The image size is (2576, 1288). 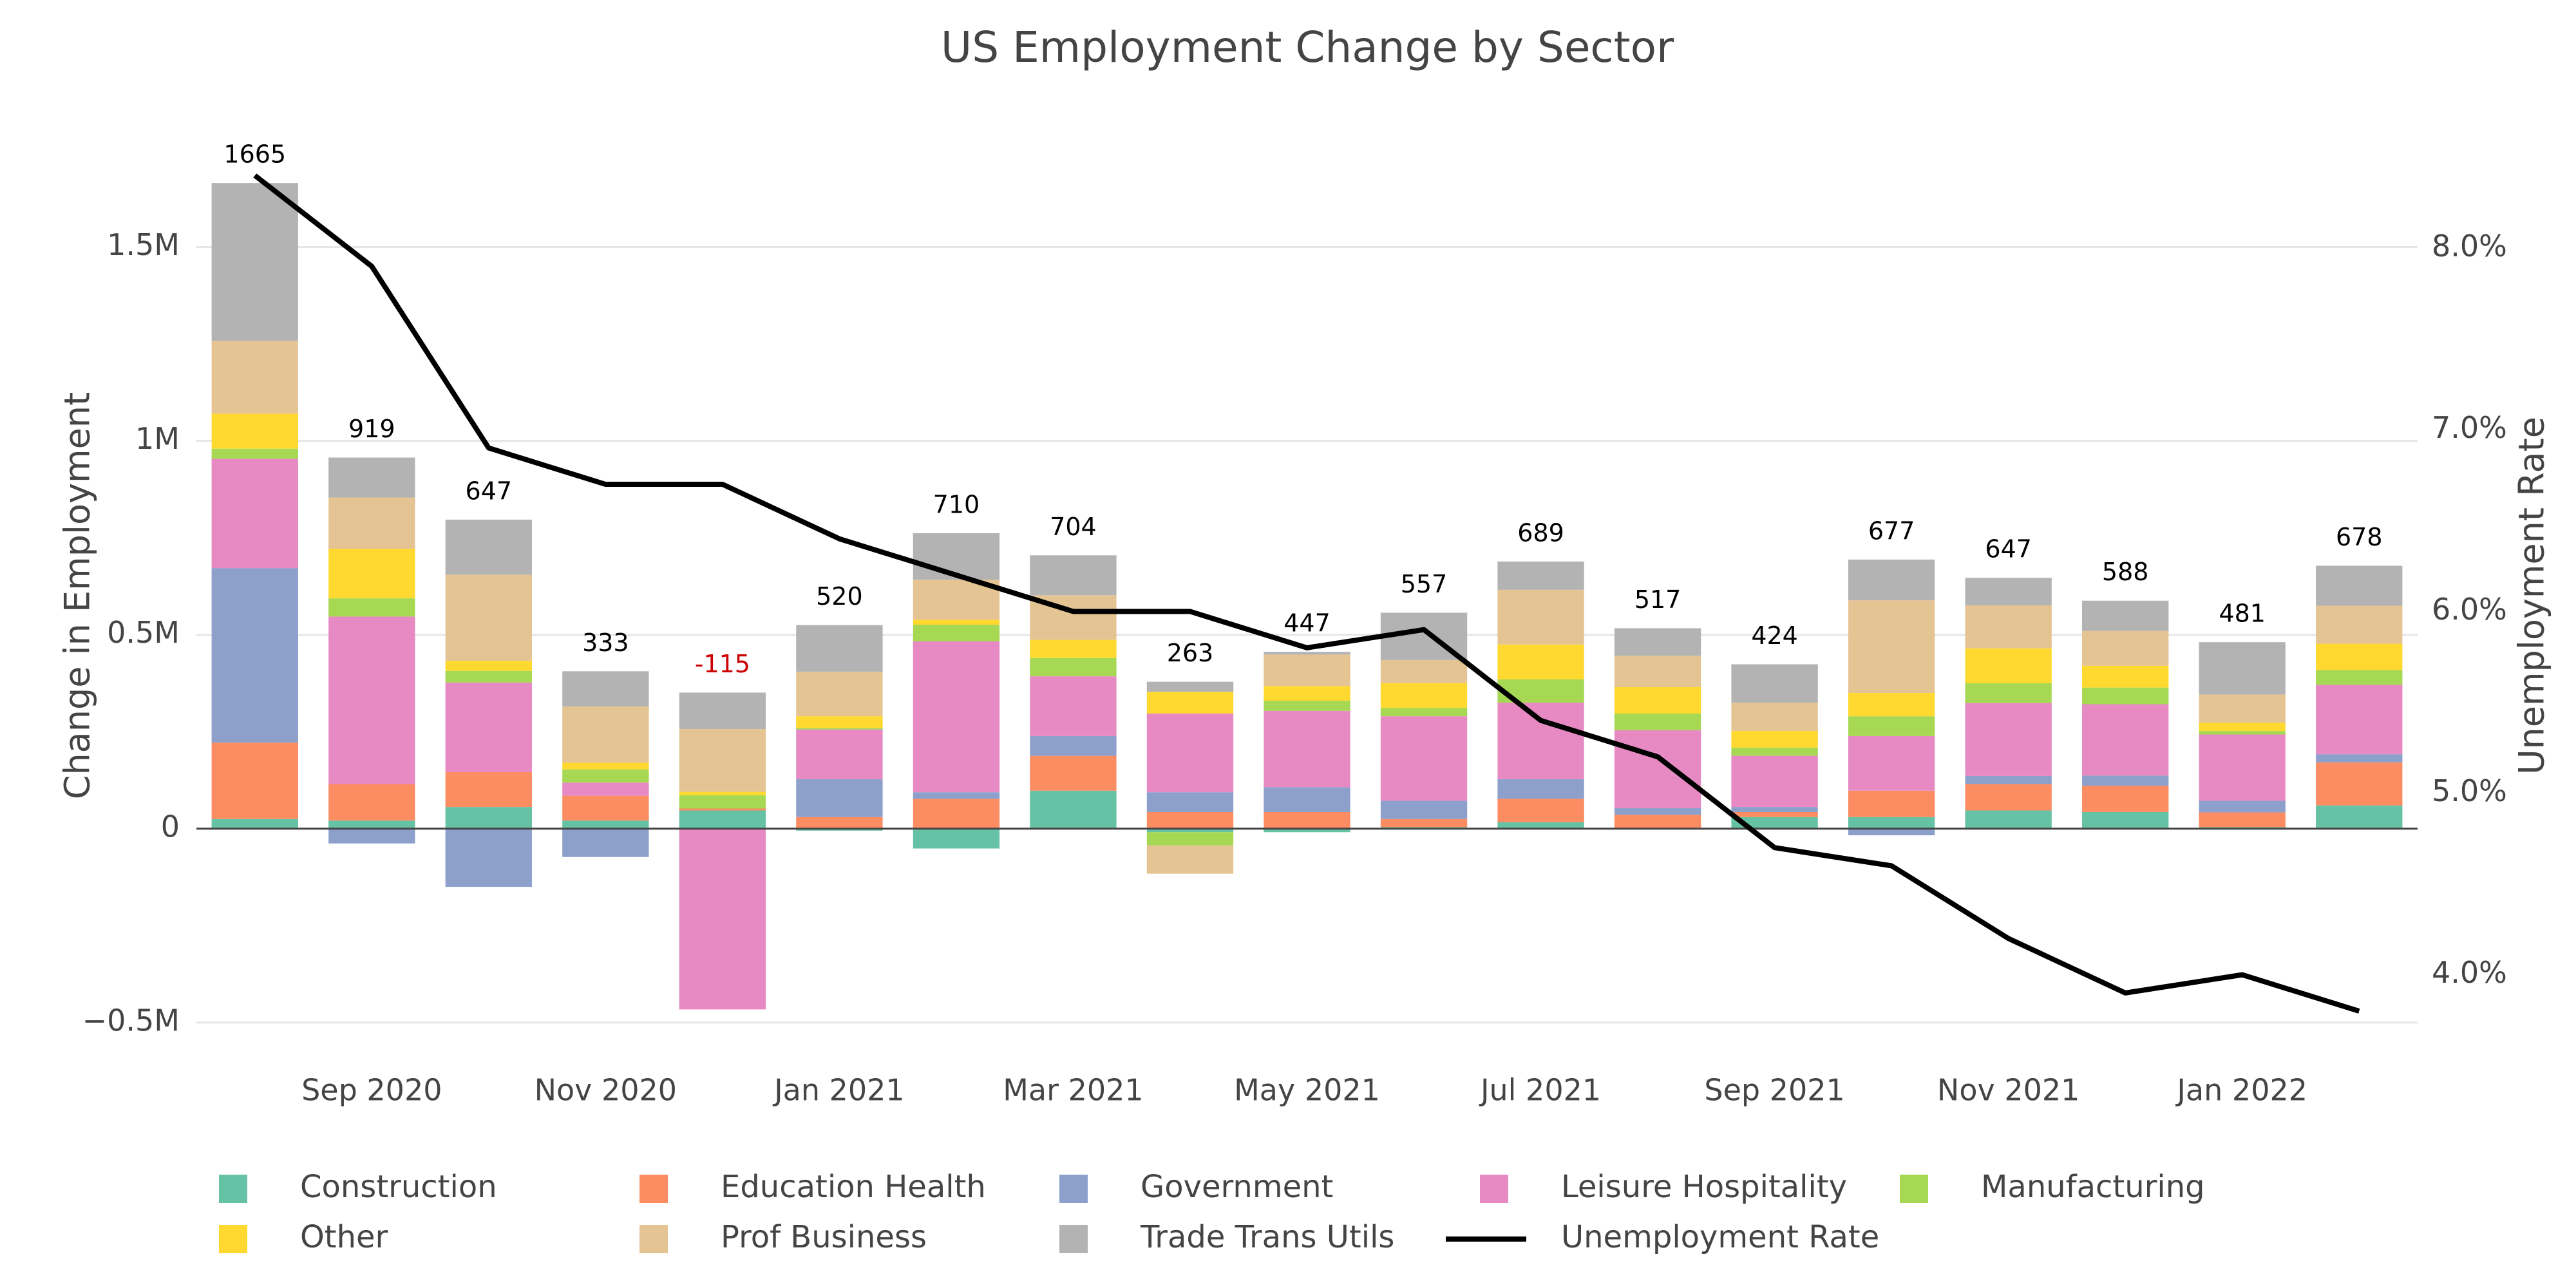 What do you see at coordinates (170, 826) in the screenshot?
I see `y-tick-label: 0` at bounding box center [170, 826].